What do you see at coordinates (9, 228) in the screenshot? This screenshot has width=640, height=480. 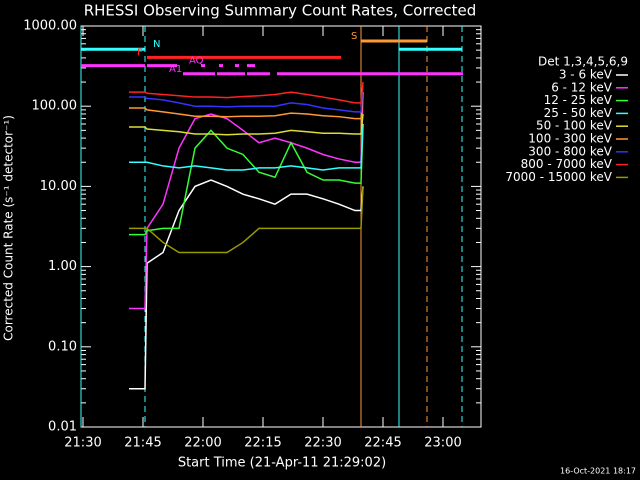 I see `y-axis-label: Corrected Count Rate (s⁻¹ detector⁻¹)` at bounding box center [9, 228].